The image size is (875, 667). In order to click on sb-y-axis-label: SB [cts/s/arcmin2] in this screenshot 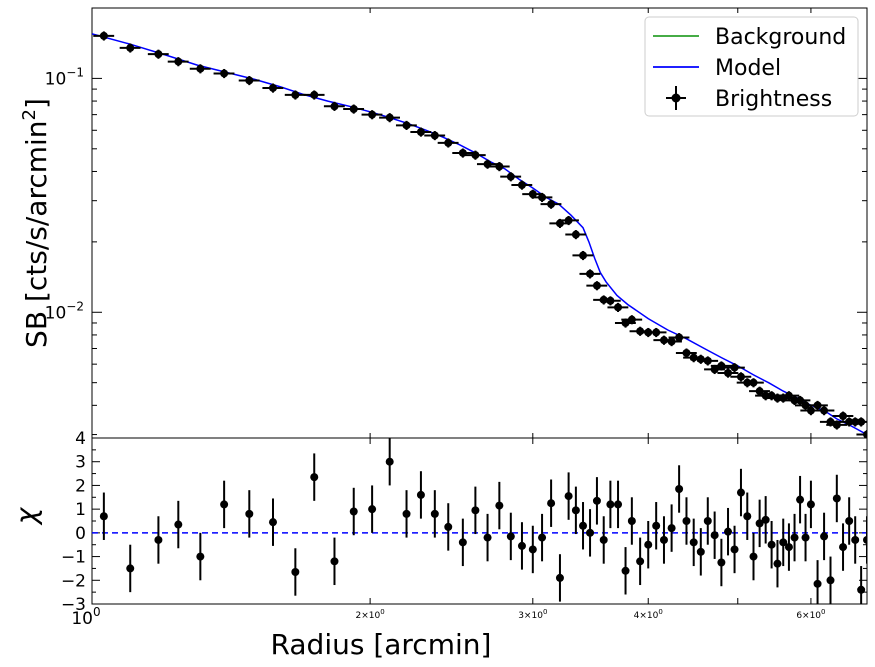, I will do `click(36, 223)`.